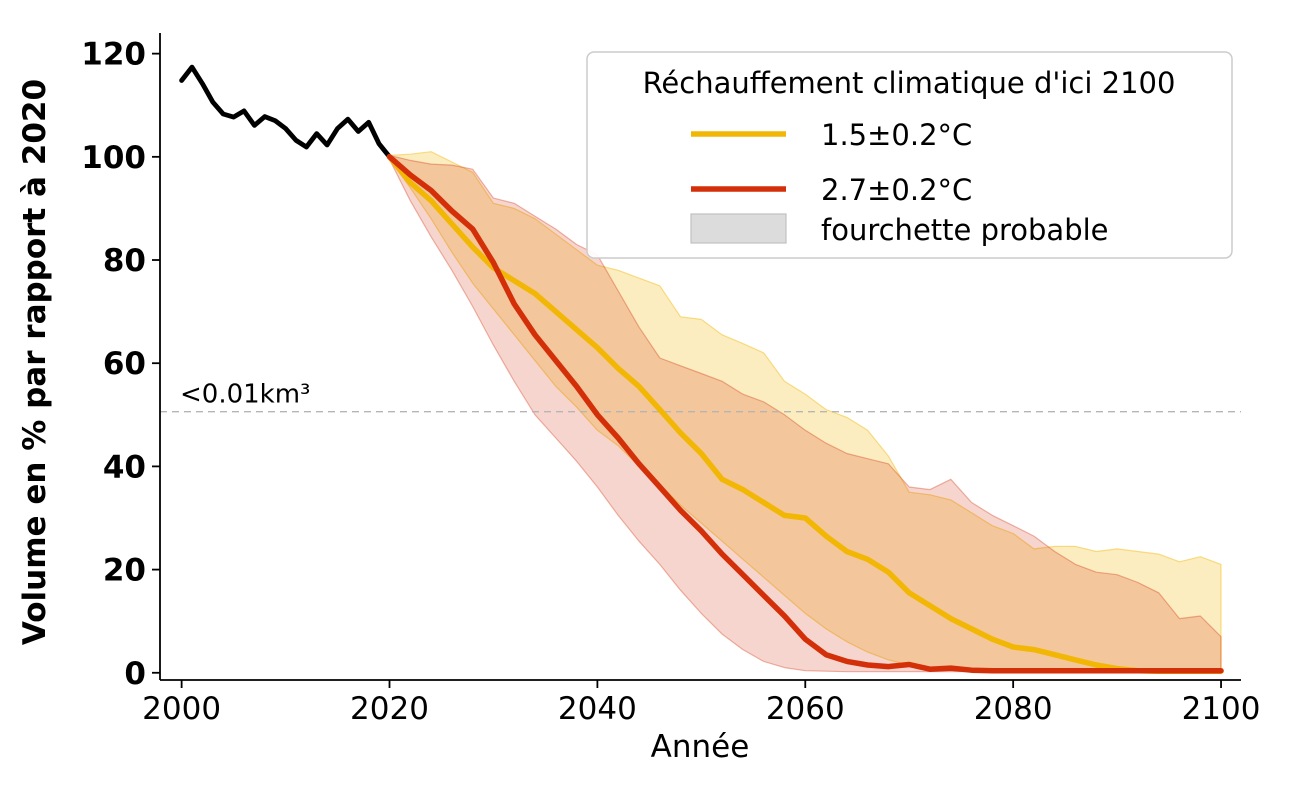 The image size is (1300, 800). I want to click on y-tick-label: 20, so click(124, 571).